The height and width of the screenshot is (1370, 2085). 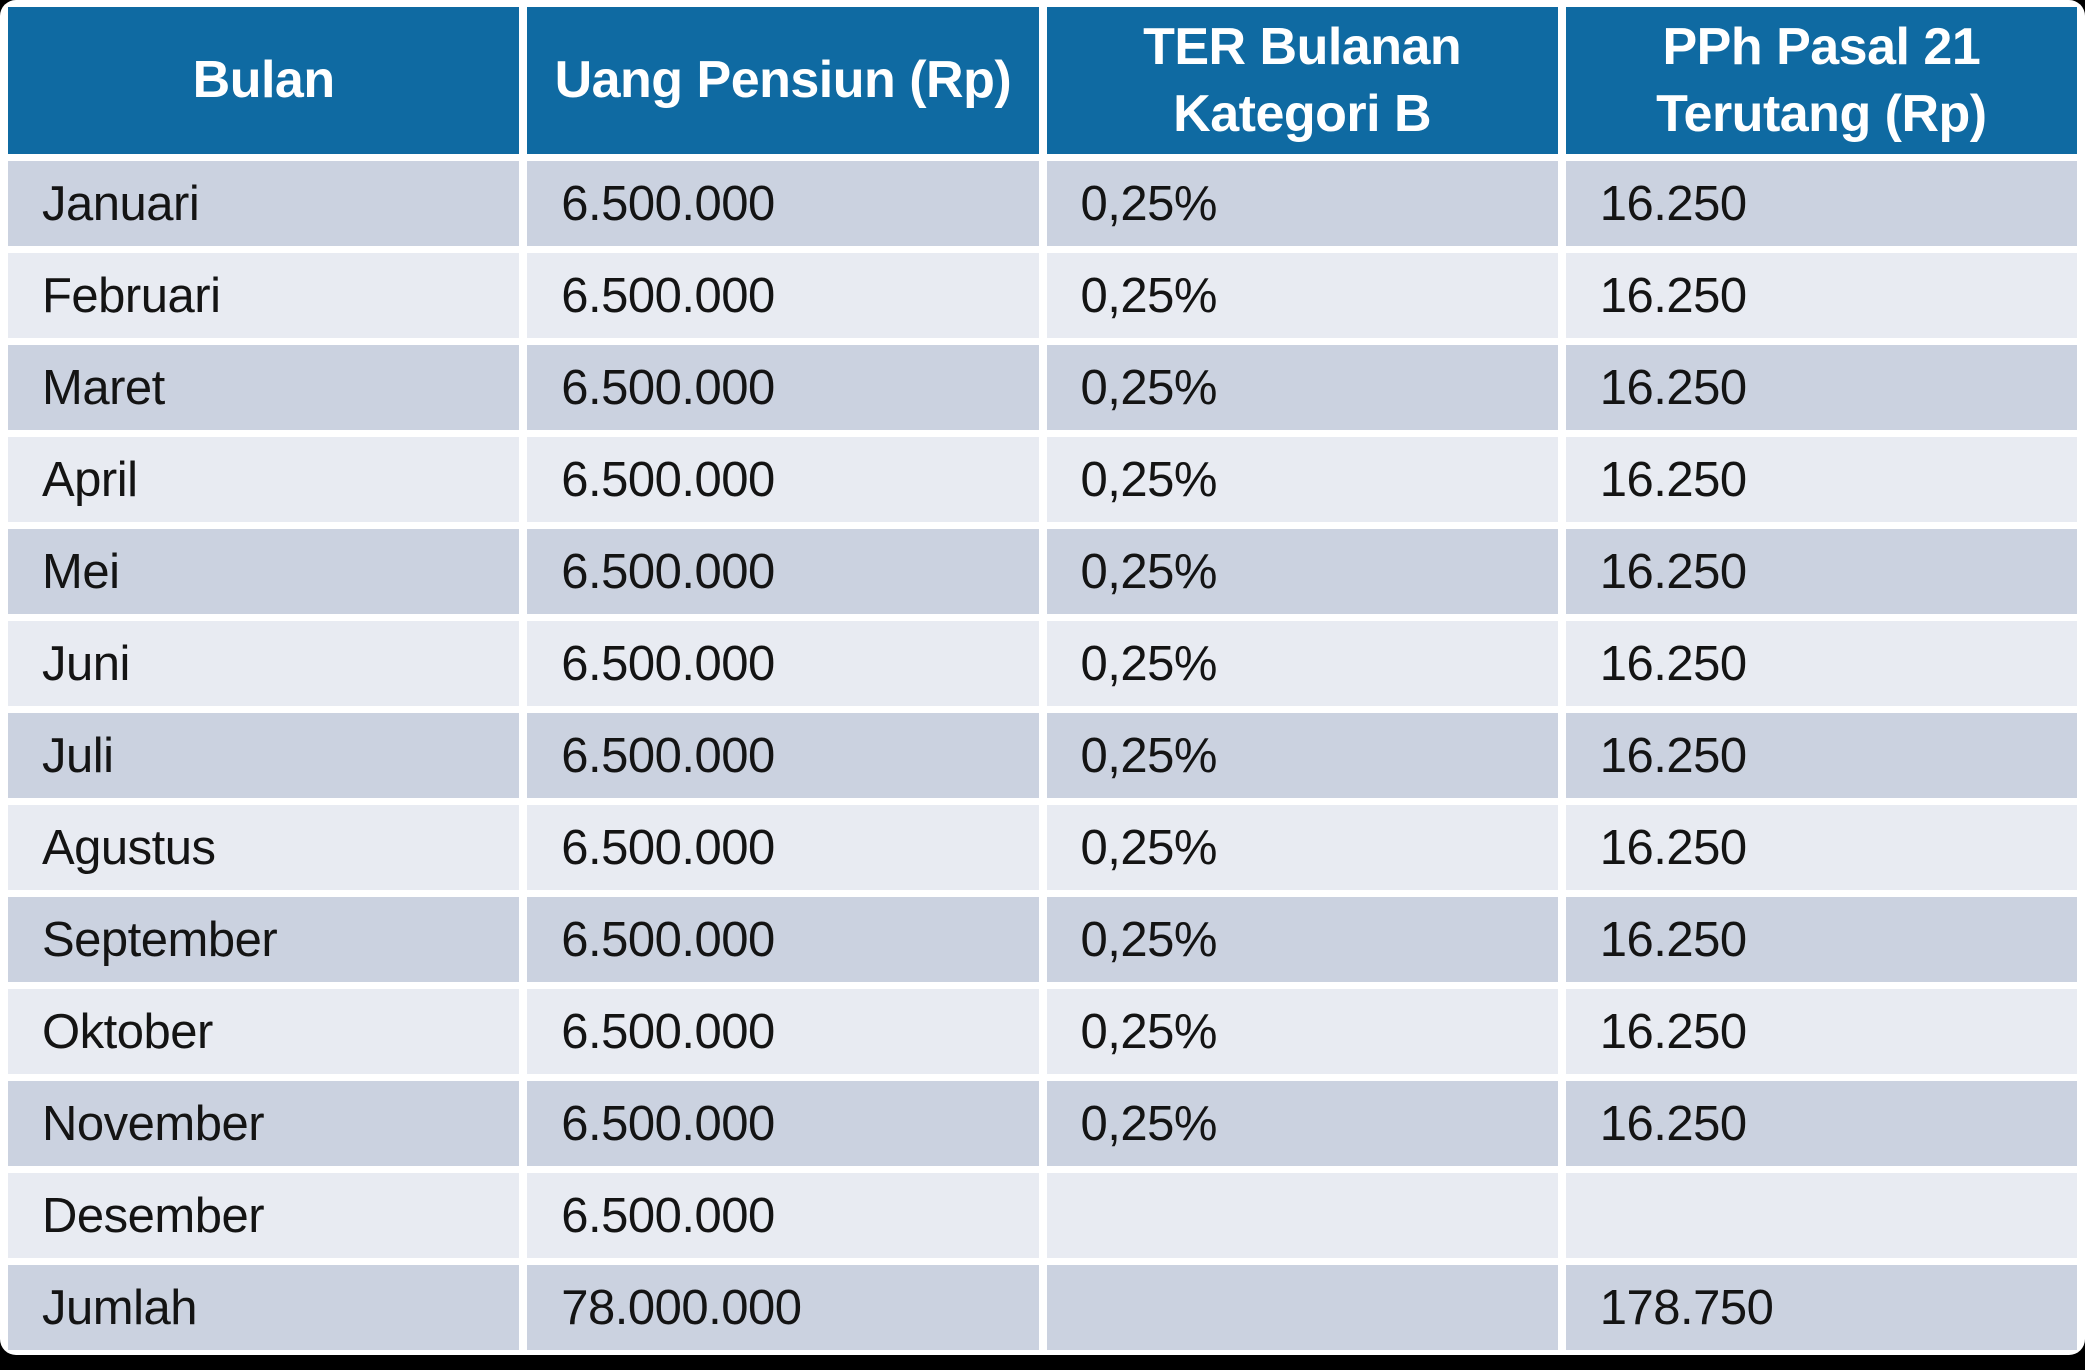 I want to click on cell-bulan: Jumlah, so click(x=264, y=1307).